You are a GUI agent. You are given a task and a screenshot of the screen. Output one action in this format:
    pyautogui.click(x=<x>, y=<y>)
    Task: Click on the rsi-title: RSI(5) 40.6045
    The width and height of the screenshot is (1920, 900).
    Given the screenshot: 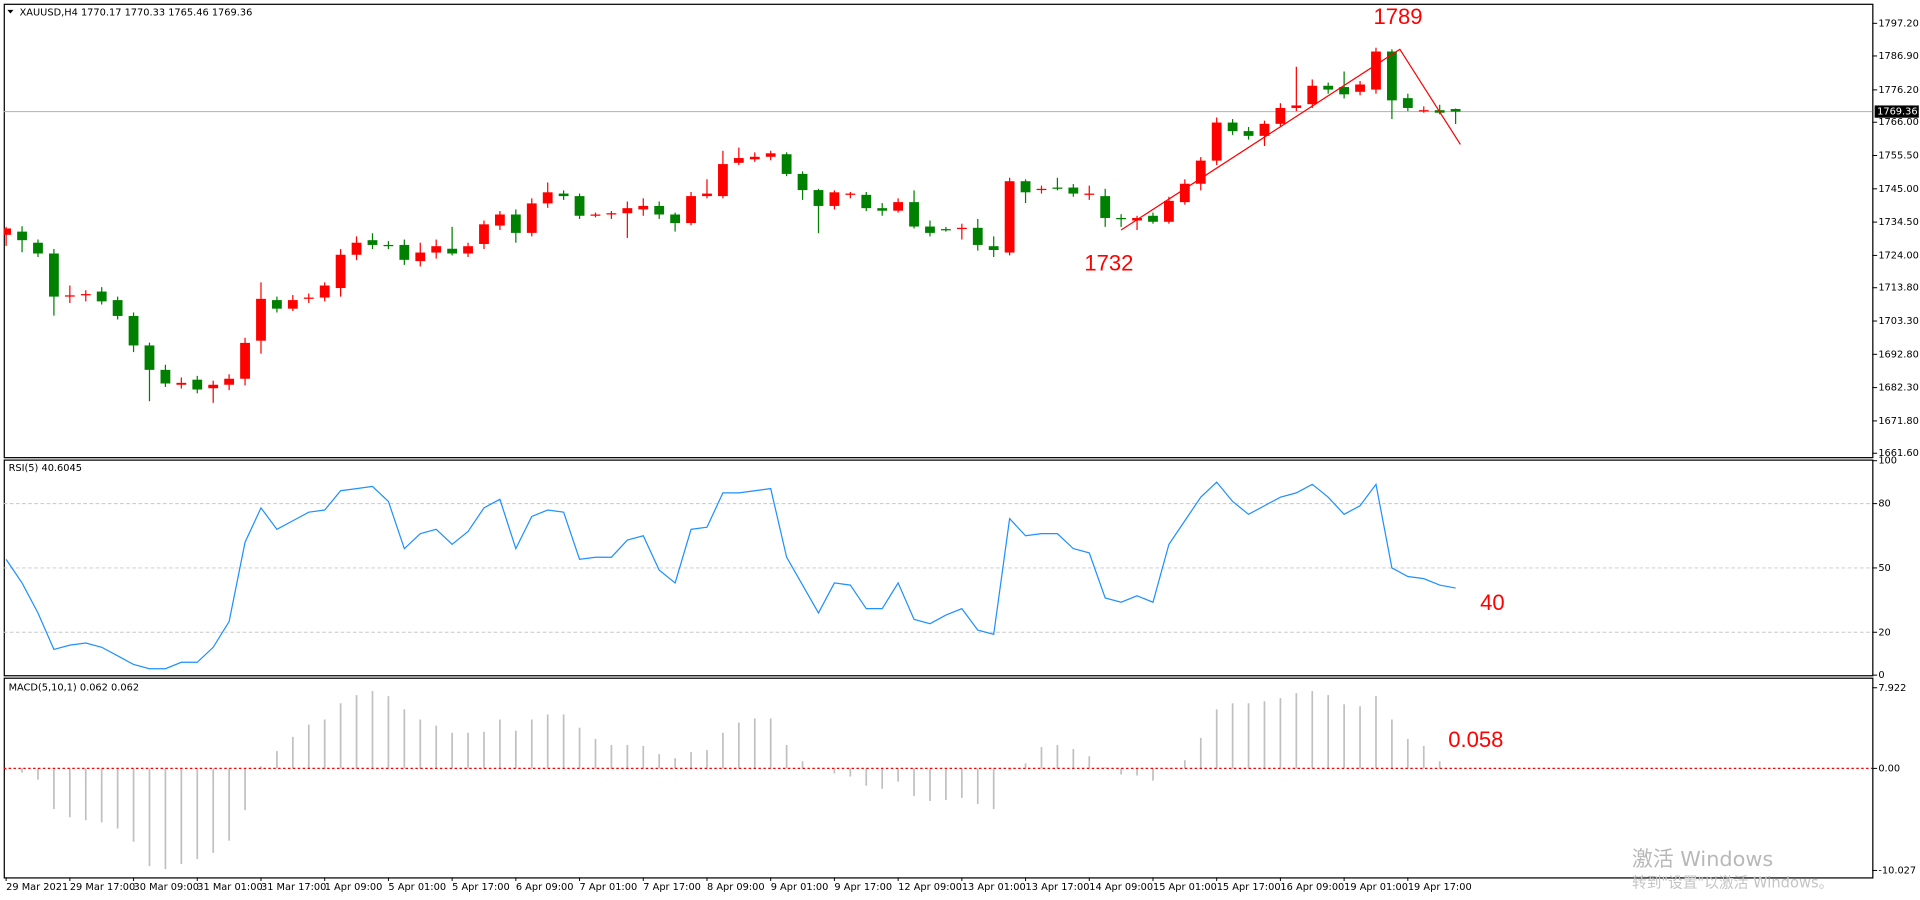 What is the action you would take?
    pyautogui.click(x=45, y=468)
    